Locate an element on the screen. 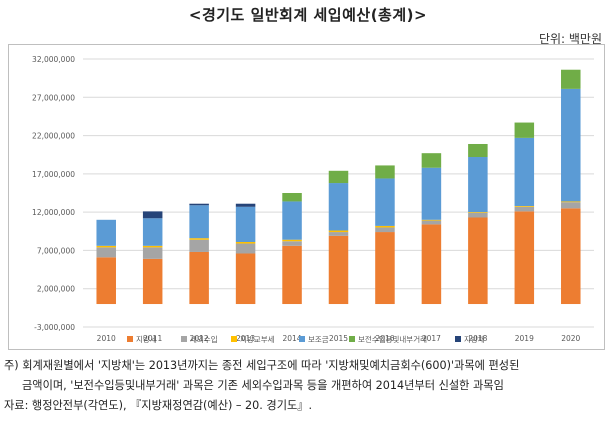  legend-label: 지방채 is located at coordinates (474, 339).